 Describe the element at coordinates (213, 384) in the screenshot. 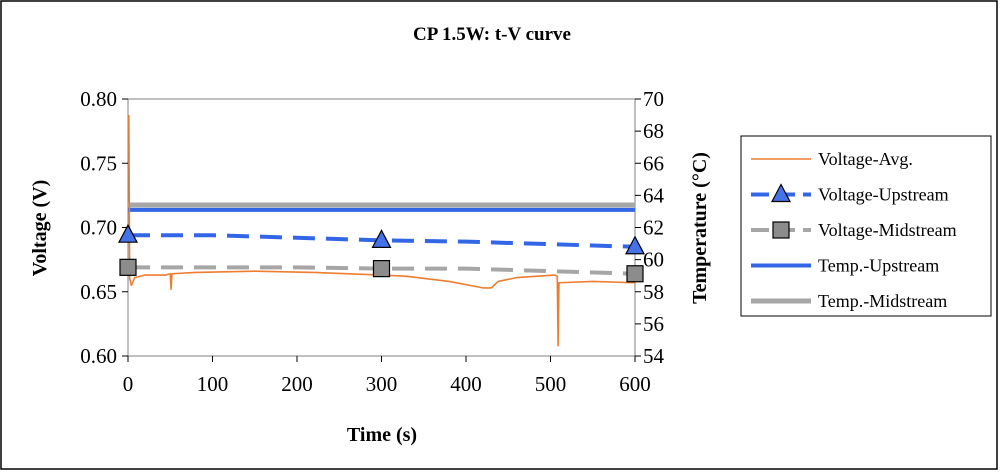

I see `x-tick-label: 100` at that location.